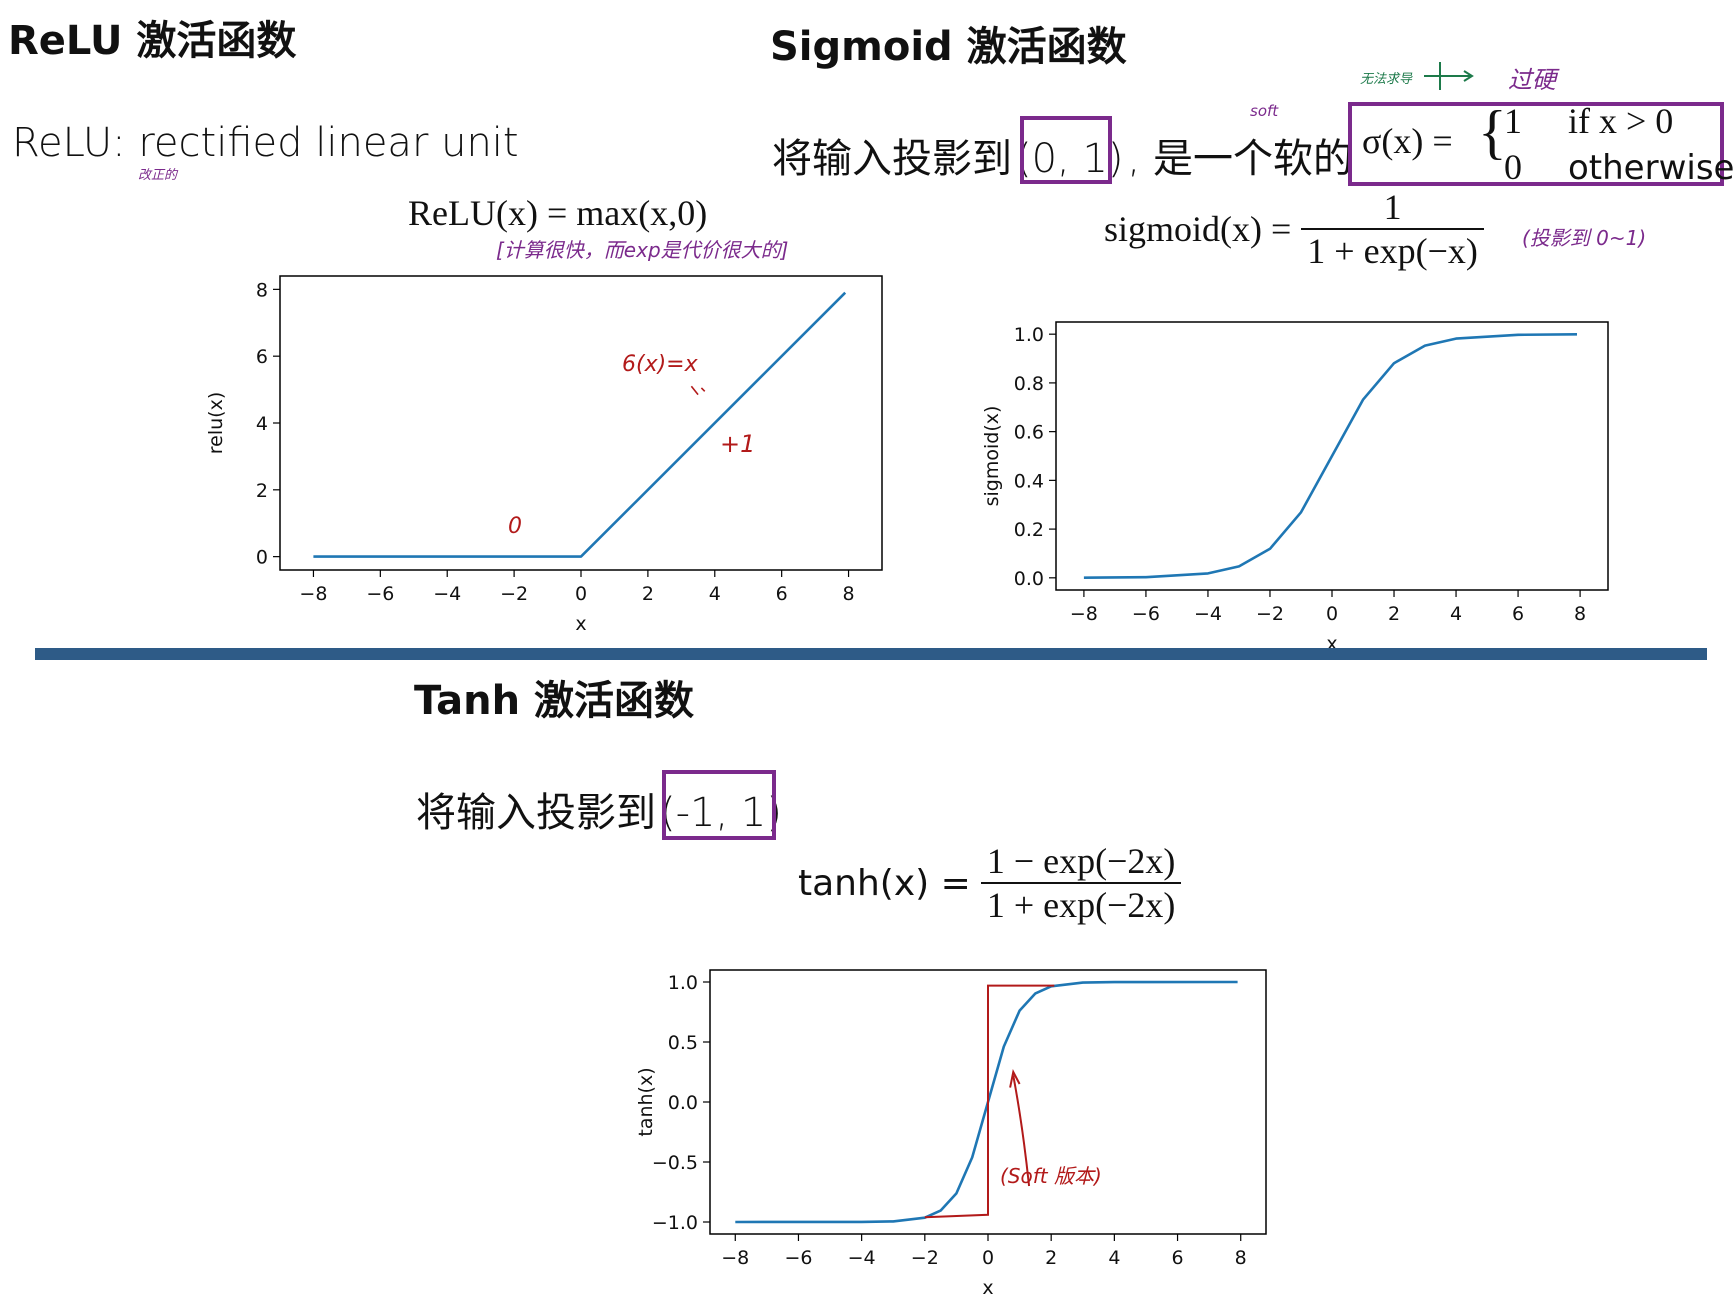  I want to click on sigmoid-note-hard: 过硬, so click(1532, 80).